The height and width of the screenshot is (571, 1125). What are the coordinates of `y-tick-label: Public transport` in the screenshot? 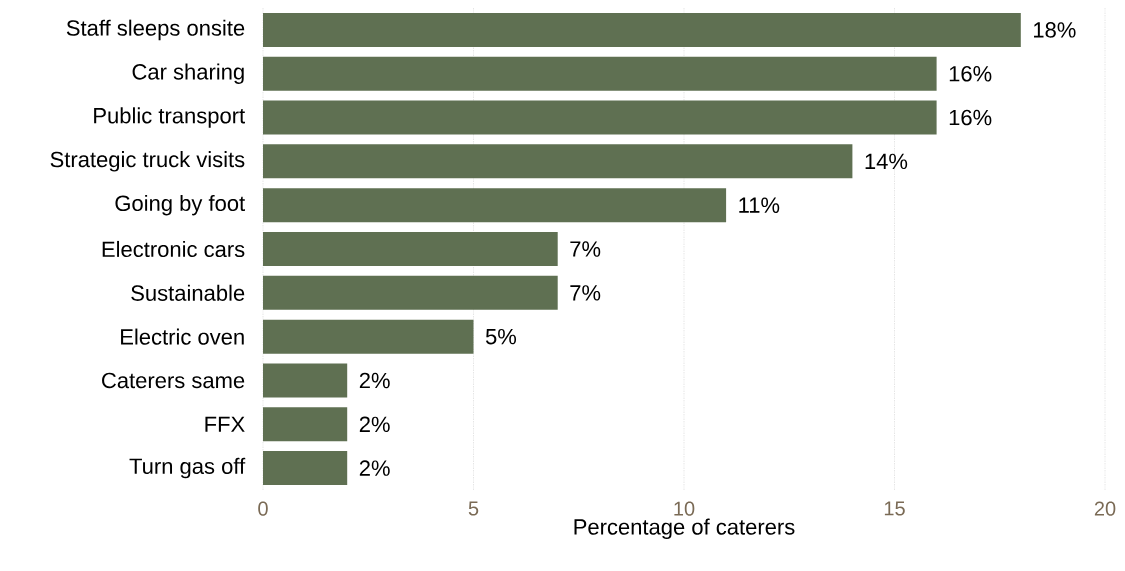 It's located at (169, 117).